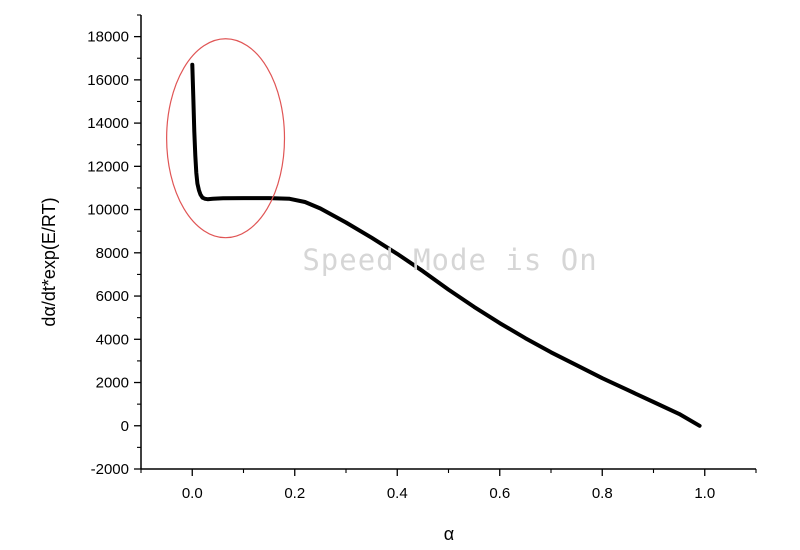 The height and width of the screenshot is (550, 800). I want to click on x-tick-label: 0.4, so click(397, 493).